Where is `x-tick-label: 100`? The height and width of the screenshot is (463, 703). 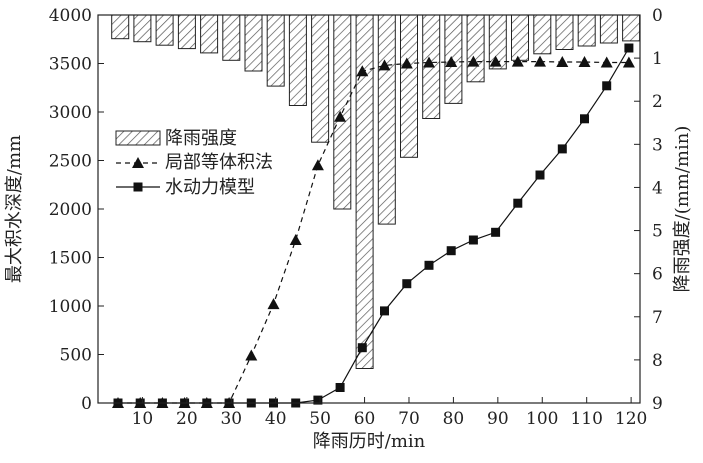 x-tick-label: 100 is located at coordinates (542, 419).